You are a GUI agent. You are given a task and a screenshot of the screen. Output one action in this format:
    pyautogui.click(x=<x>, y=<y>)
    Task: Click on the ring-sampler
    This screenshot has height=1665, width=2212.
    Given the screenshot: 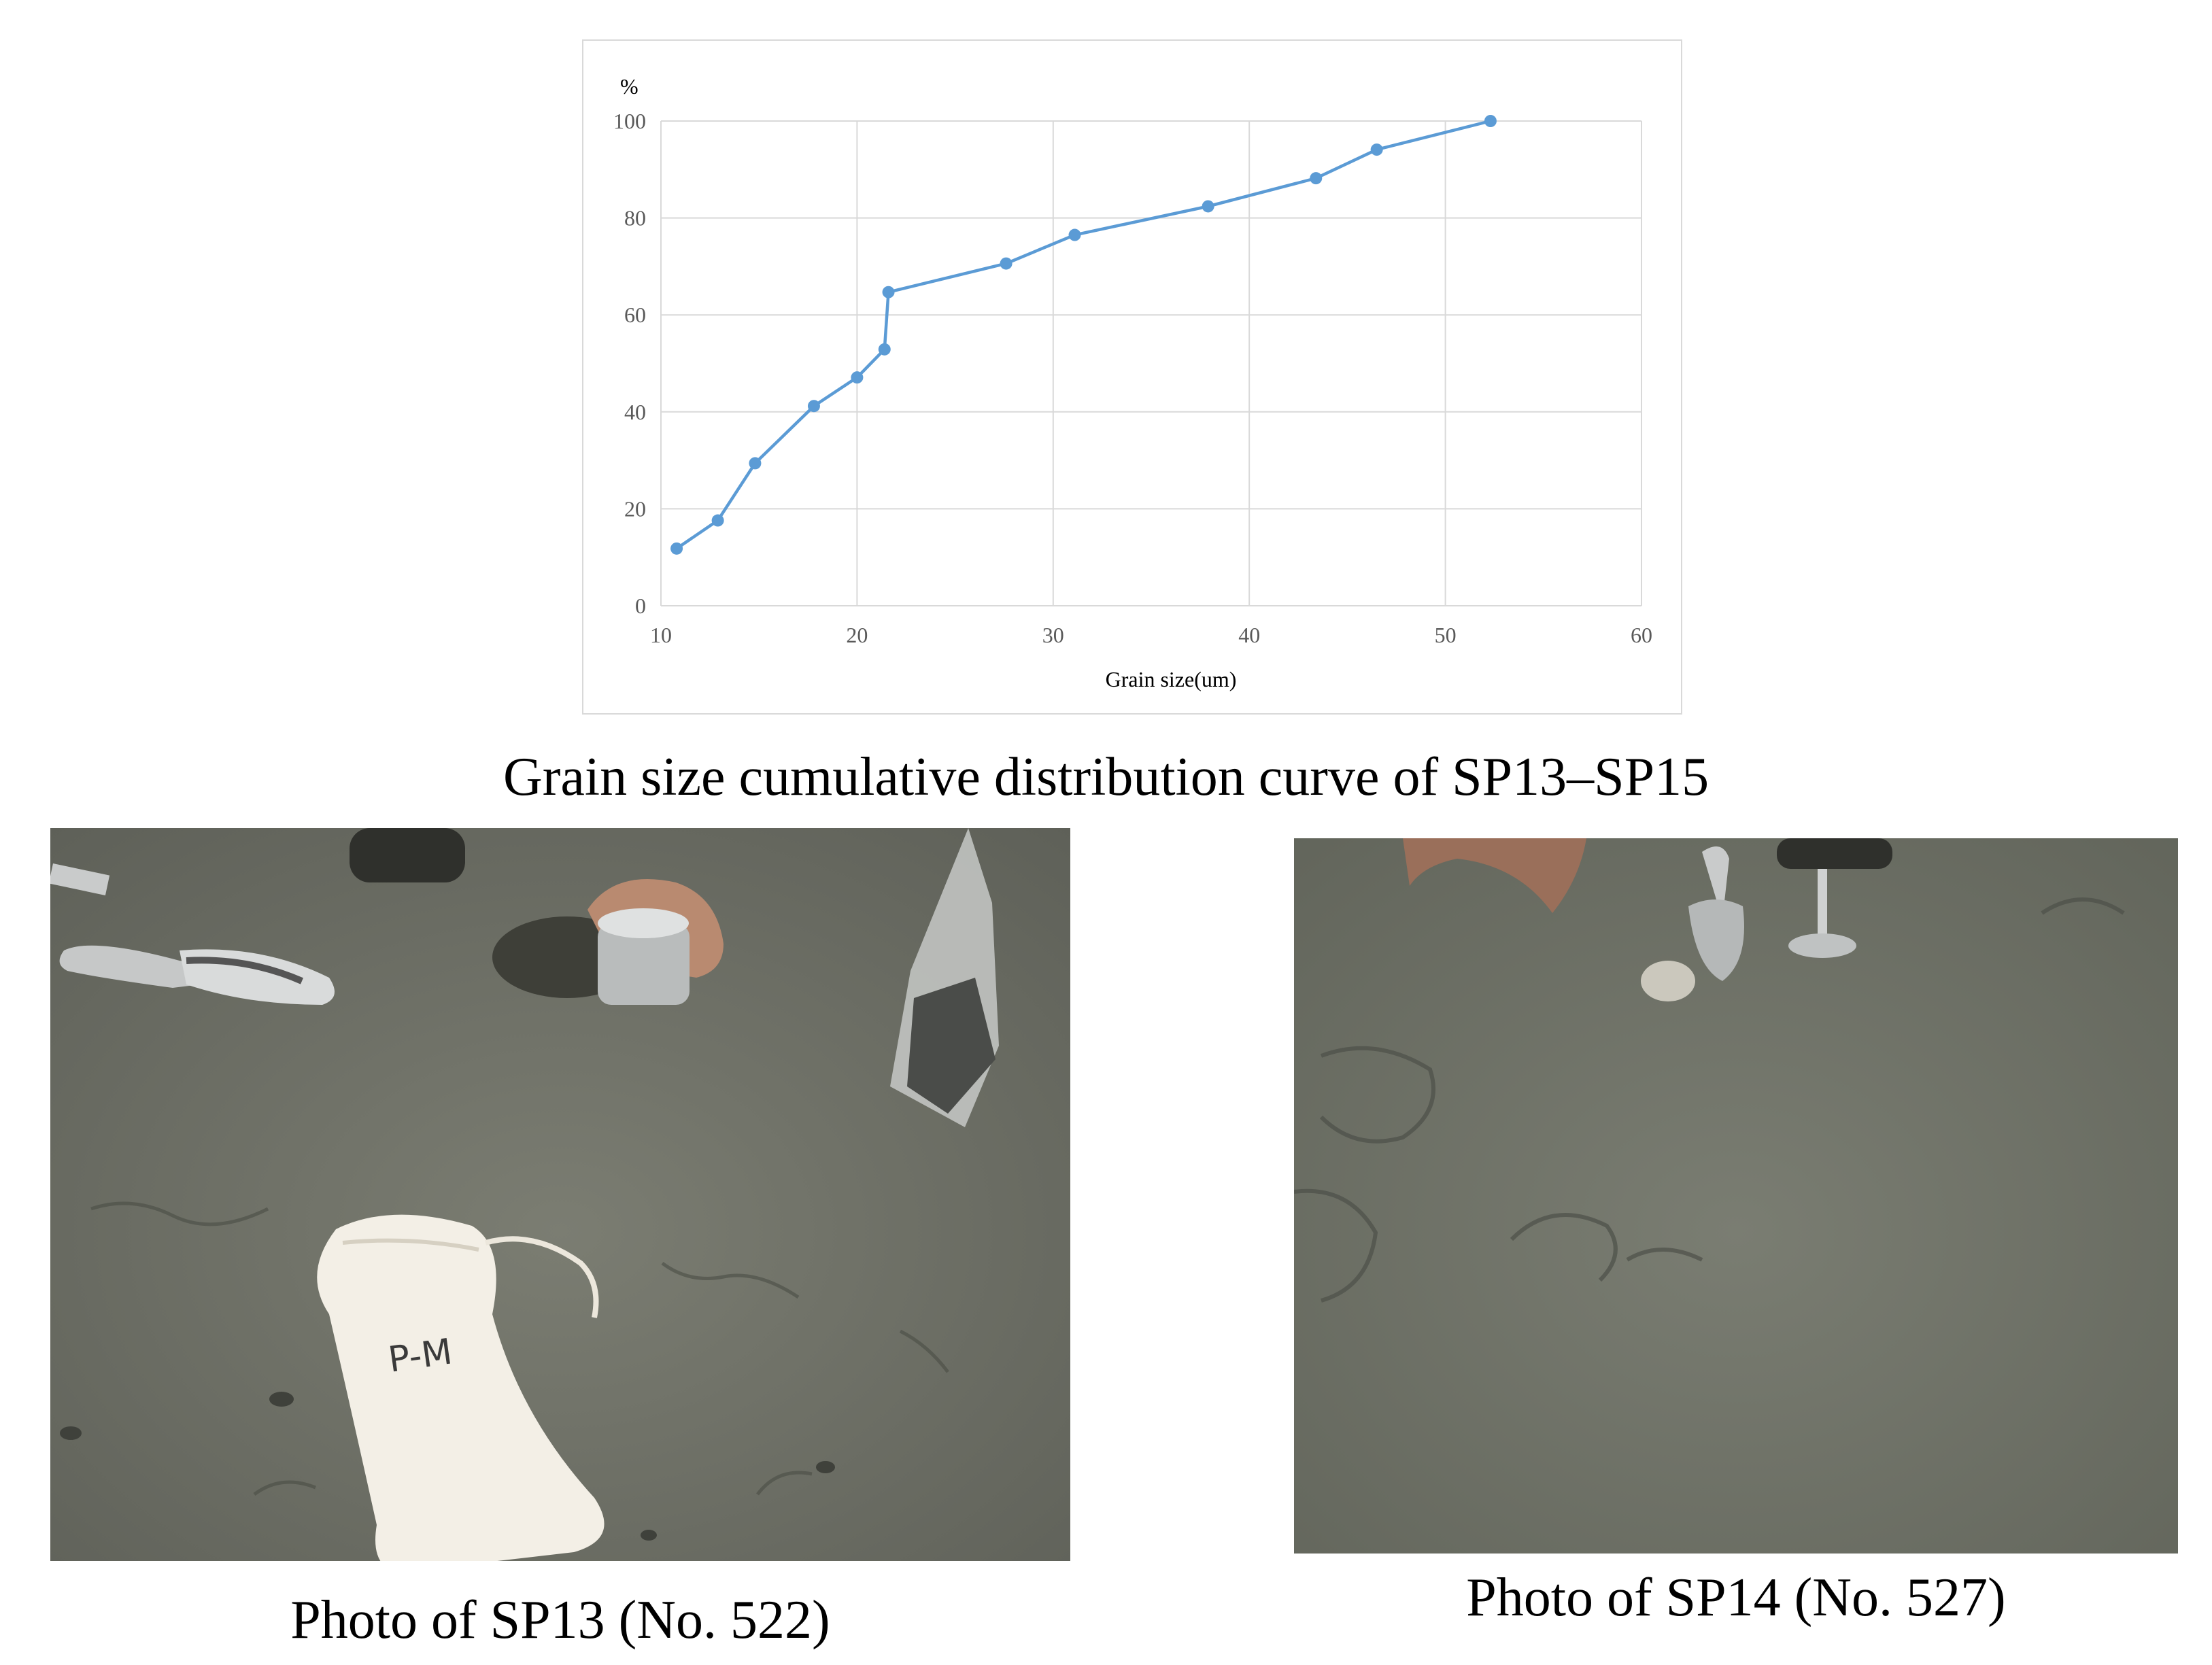 What is the action you would take?
    pyautogui.click(x=644, y=957)
    